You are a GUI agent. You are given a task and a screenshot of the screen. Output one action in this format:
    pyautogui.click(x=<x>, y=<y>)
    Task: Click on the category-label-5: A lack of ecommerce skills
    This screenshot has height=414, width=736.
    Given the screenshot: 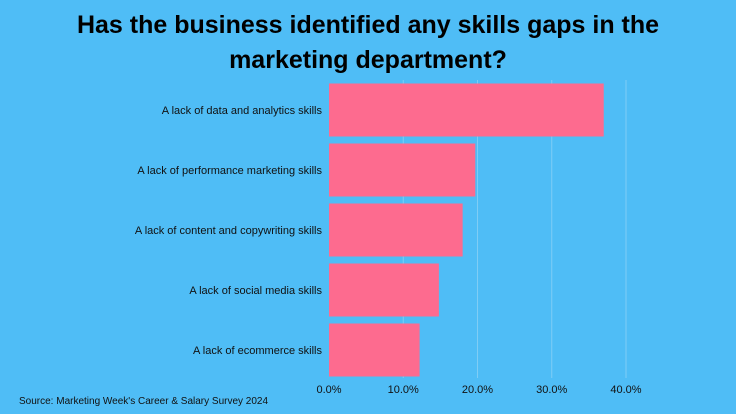 What is the action you would take?
    pyautogui.click(x=257, y=351)
    